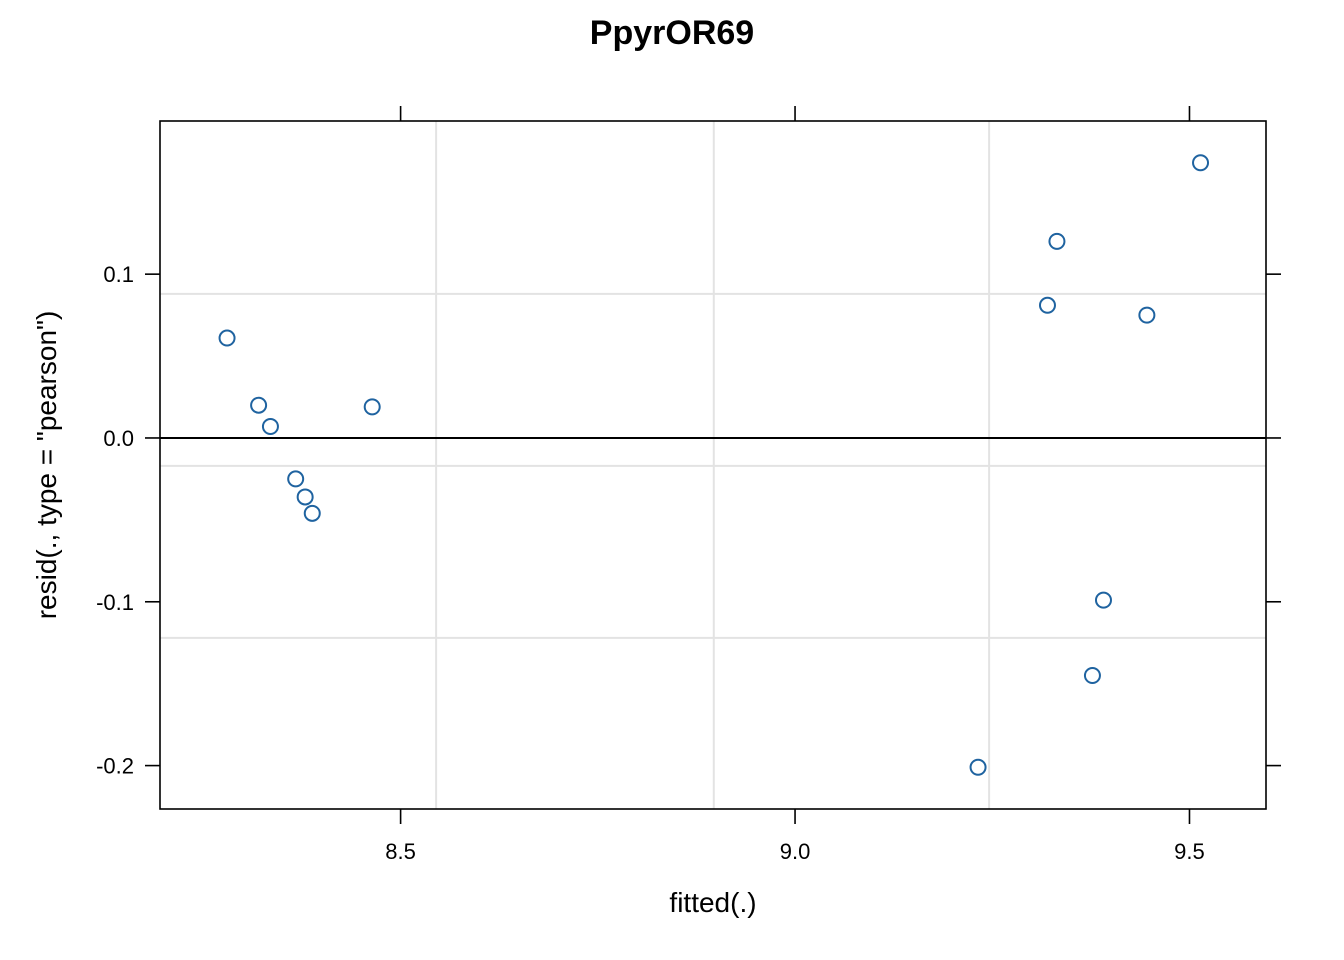 This screenshot has width=1344, height=960. What do you see at coordinates (795, 851) in the screenshot?
I see `x-tick-label: 9.0` at bounding box center [795, 851].